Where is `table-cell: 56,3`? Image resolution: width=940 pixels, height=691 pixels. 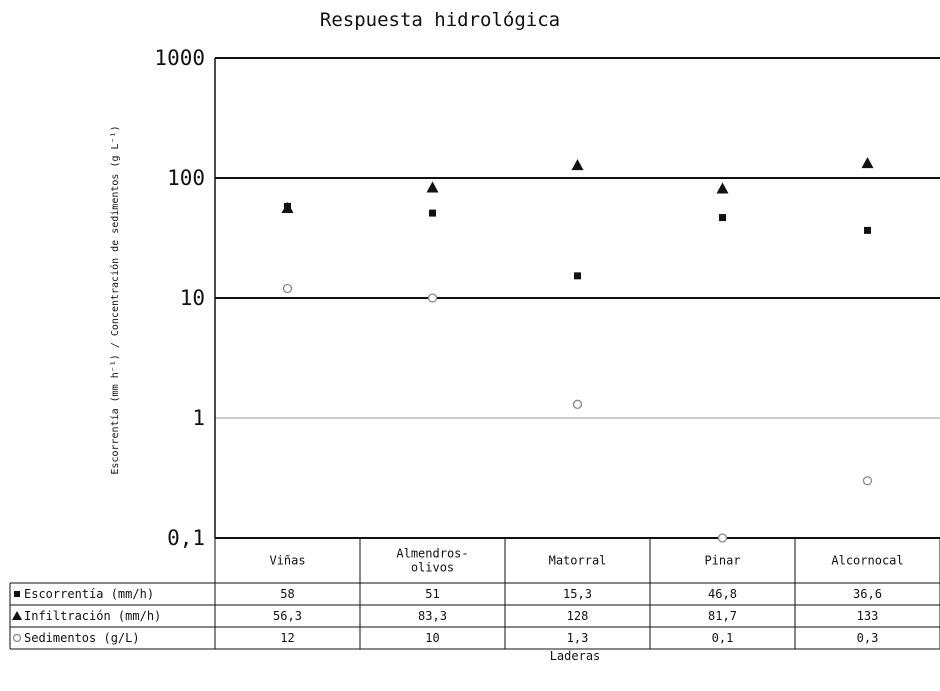
table-cell: 56,3 is located at coordinates (287, 616).